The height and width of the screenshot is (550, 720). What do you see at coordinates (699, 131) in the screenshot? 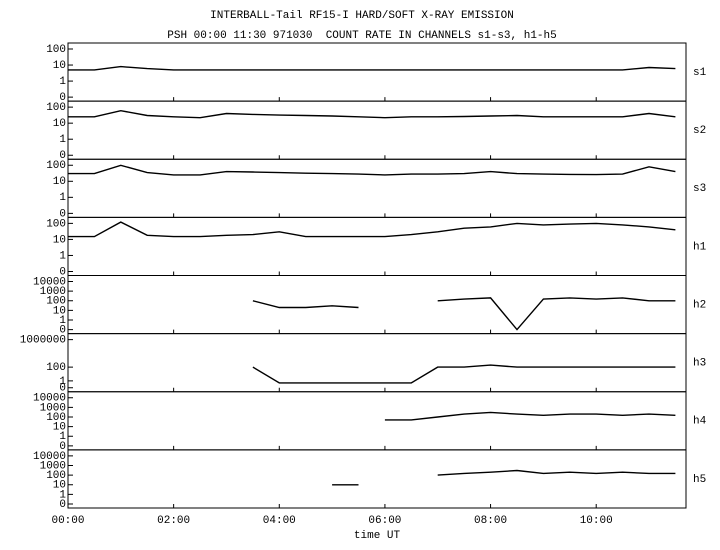
I see `panel-label: s2` at bounding box center [699, 131].